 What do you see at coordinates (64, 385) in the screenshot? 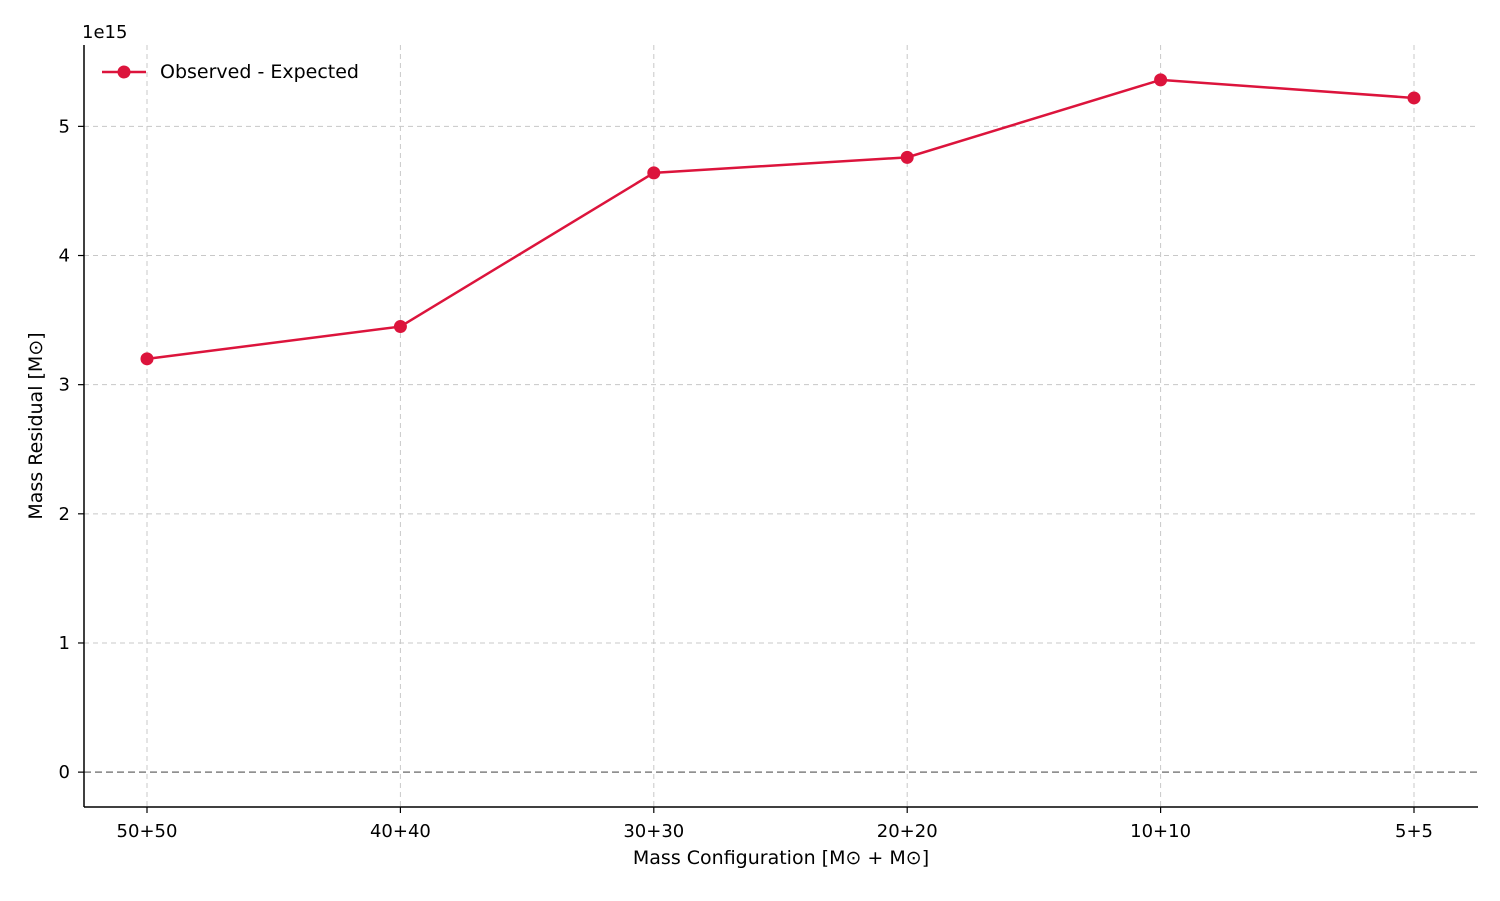
I see `y-tick-label: 3` at bounding box center [64, 385].